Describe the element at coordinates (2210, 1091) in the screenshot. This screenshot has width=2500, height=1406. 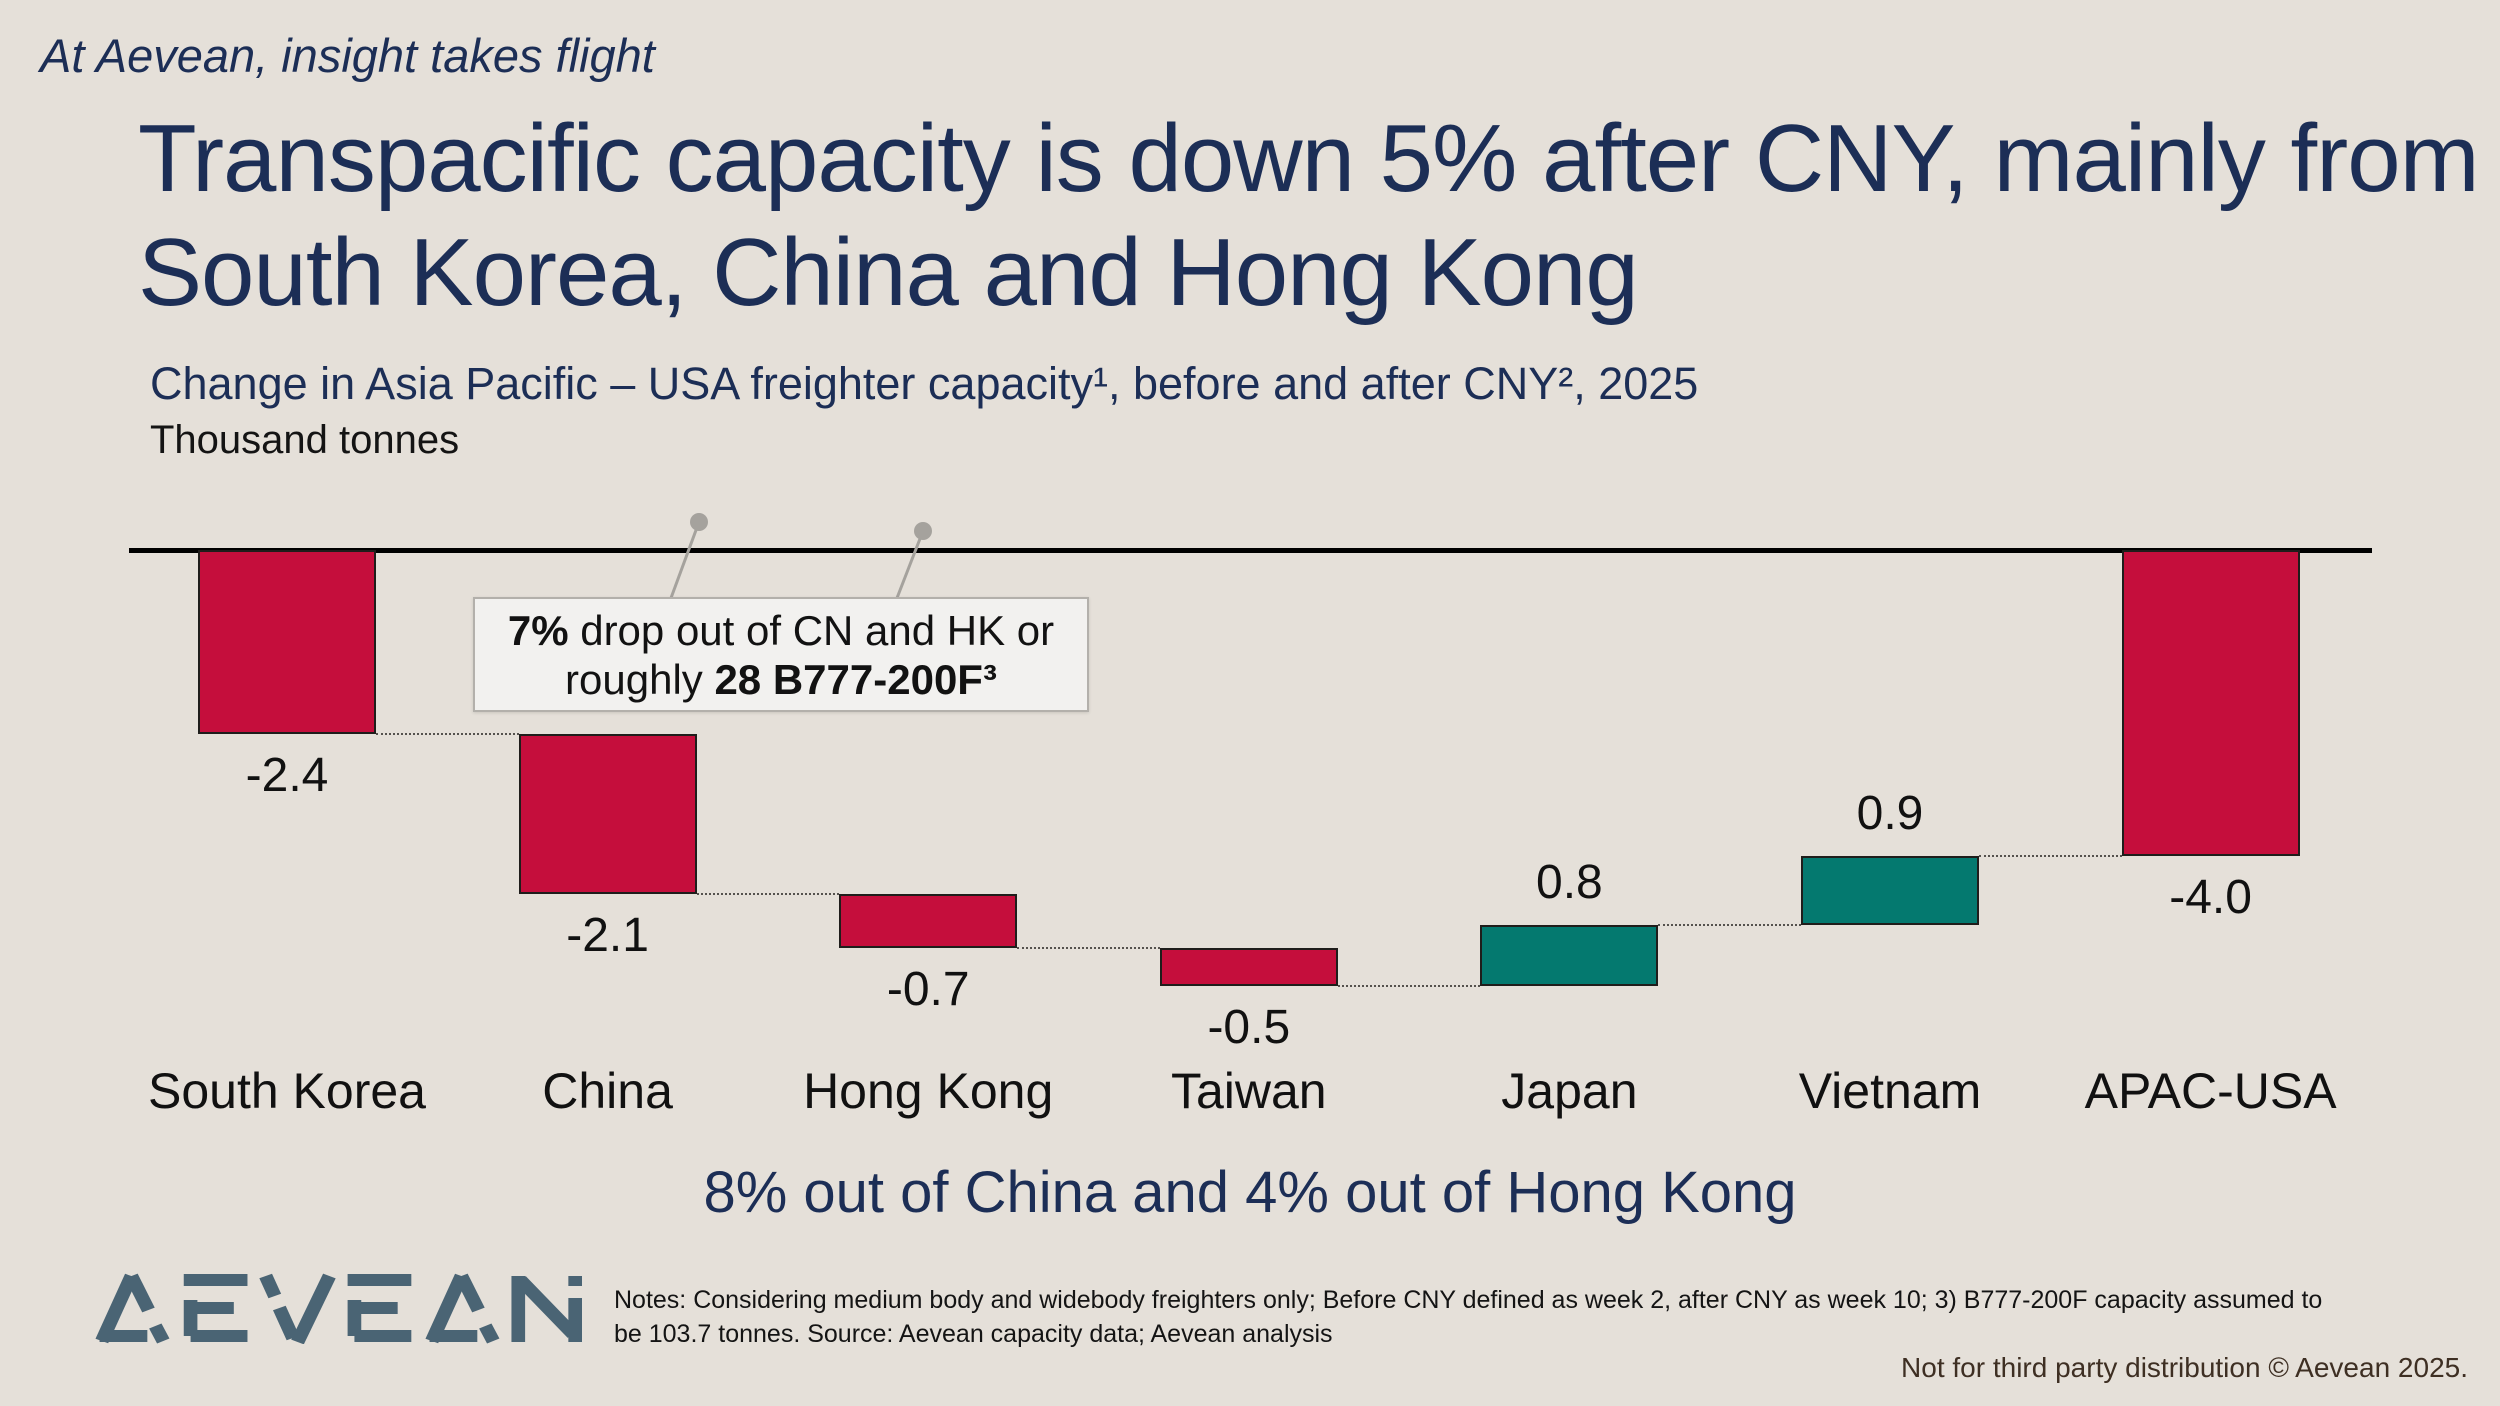
I see `category-label-apac-usa: APAC-USA` at that location.